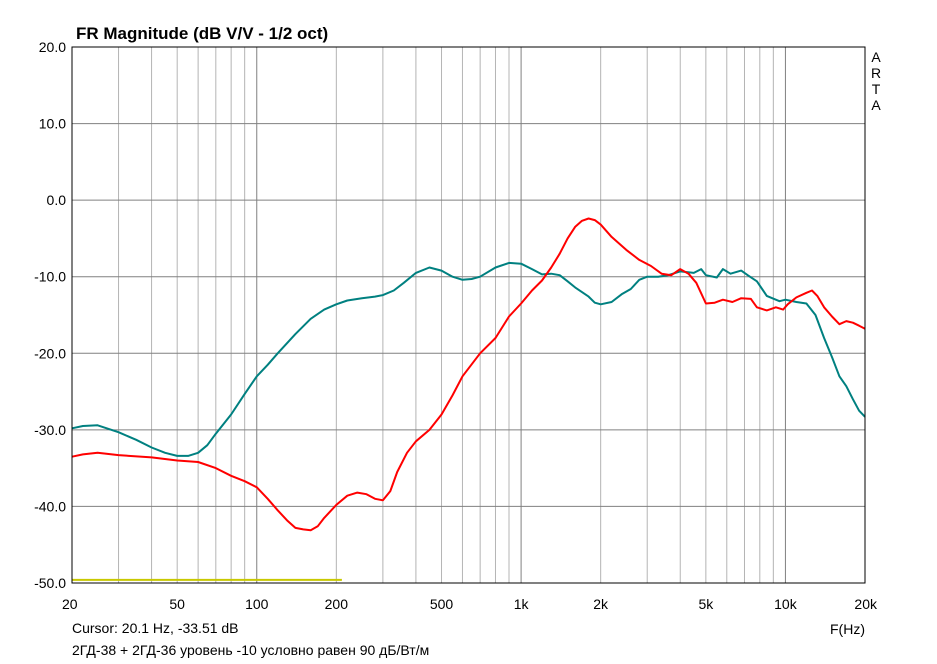 This screenshot has height=664, width=937. Describe the element at coordinates (70, 604) in the screenshot. I see `x-tick-label: 20` at that location.